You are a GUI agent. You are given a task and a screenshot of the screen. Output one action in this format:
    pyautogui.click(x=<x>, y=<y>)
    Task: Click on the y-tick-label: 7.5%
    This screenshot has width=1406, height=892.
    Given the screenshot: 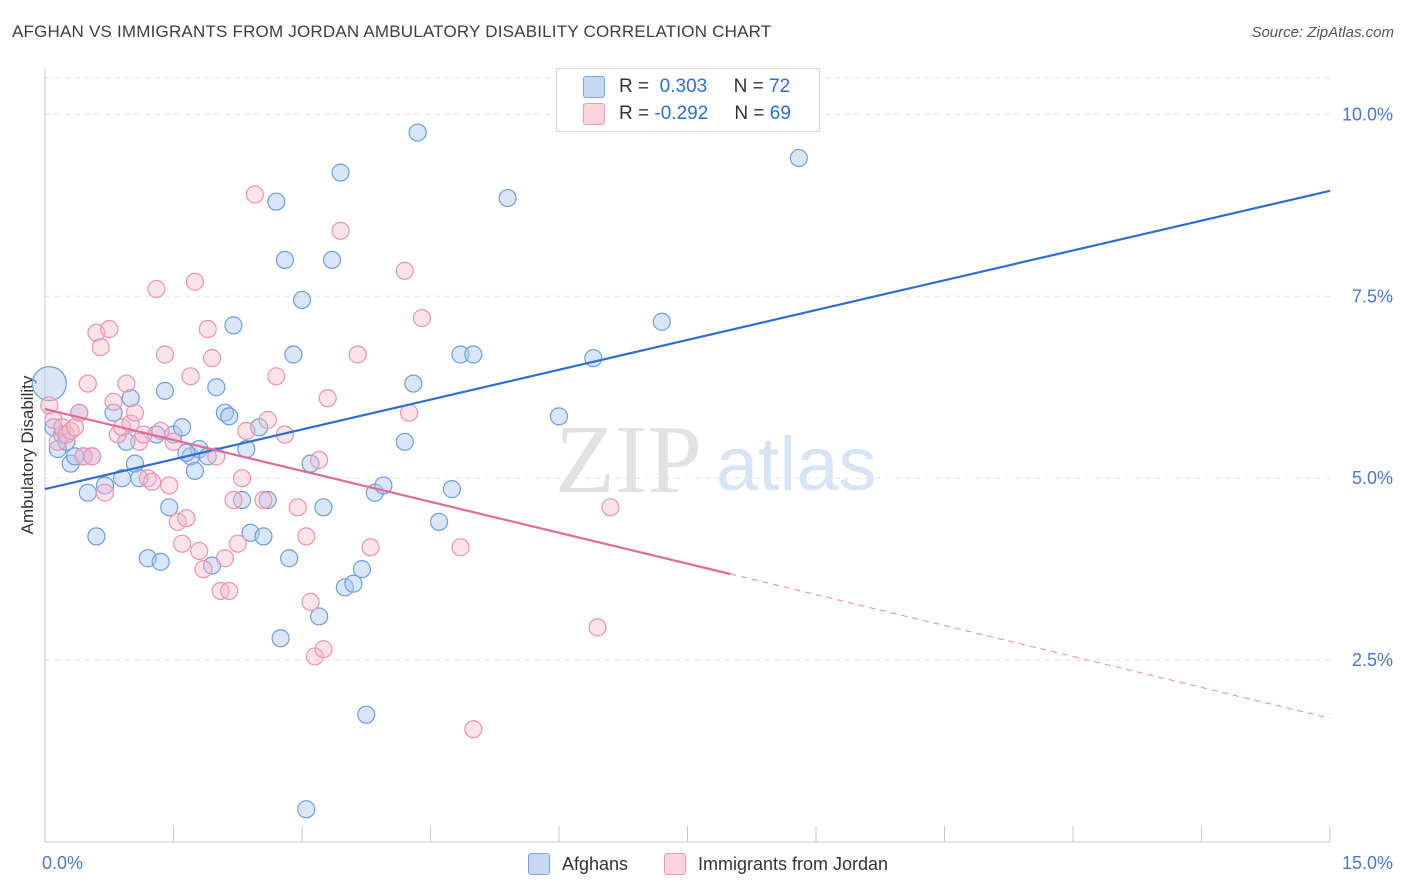 What is the action you would take?
    pyautogui.click(x=1372, y=296)
    